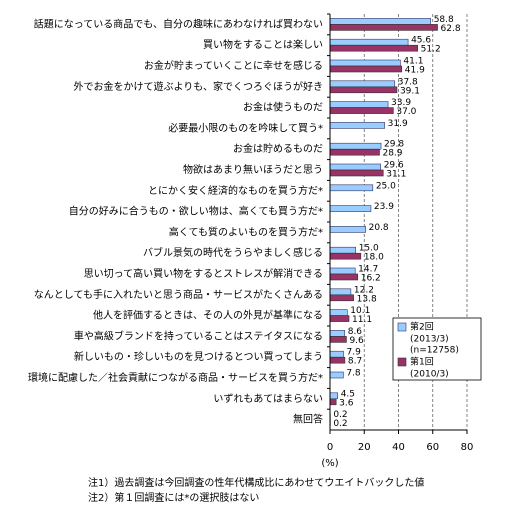 This screenshot has height=516, width=508. What do you see at coordinates (233, 252) in the screenshot?
I see `y-tick-label: バブル景気の時代をうらやましく感じる` at bounding box center [233, 252].